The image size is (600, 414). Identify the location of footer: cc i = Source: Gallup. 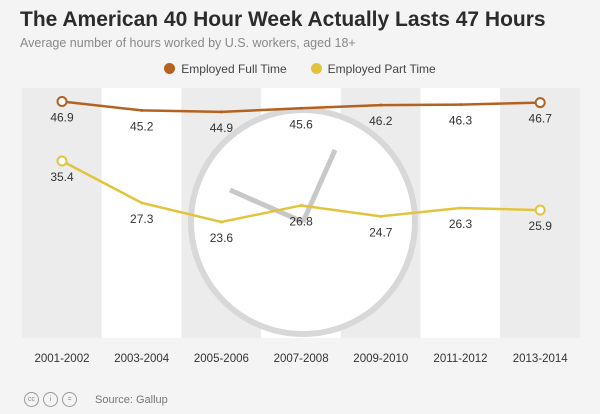
(96, 399).